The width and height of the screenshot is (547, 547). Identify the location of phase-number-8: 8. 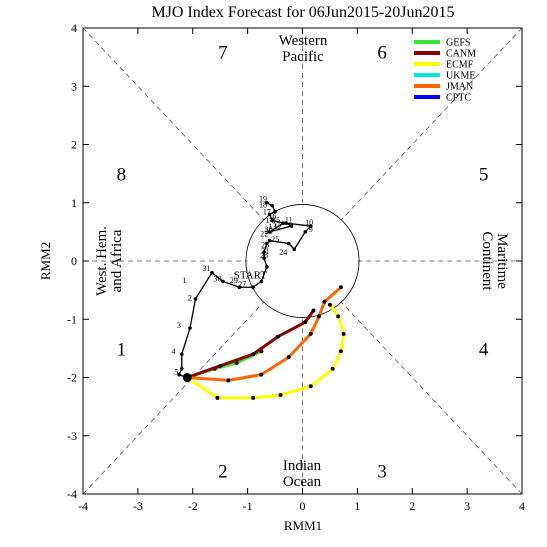
(122, 175).